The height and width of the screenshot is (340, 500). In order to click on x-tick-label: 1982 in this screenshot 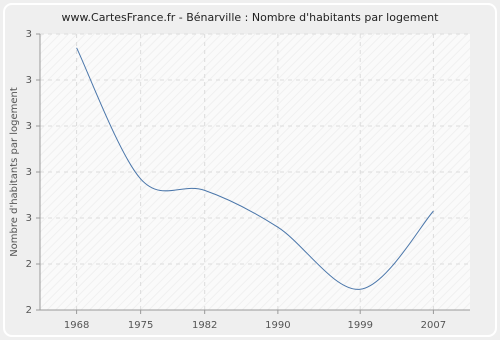, I will do `click(204, 325)`.